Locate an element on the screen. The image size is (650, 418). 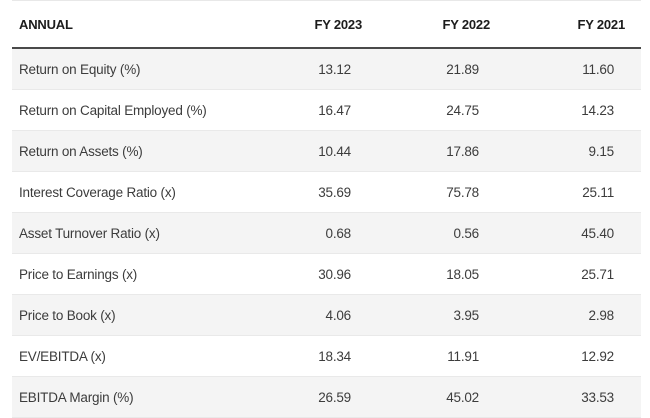
table-row: Price to Book (x) 4.06 3.95 2.98 is located at coordinates (326, 315).